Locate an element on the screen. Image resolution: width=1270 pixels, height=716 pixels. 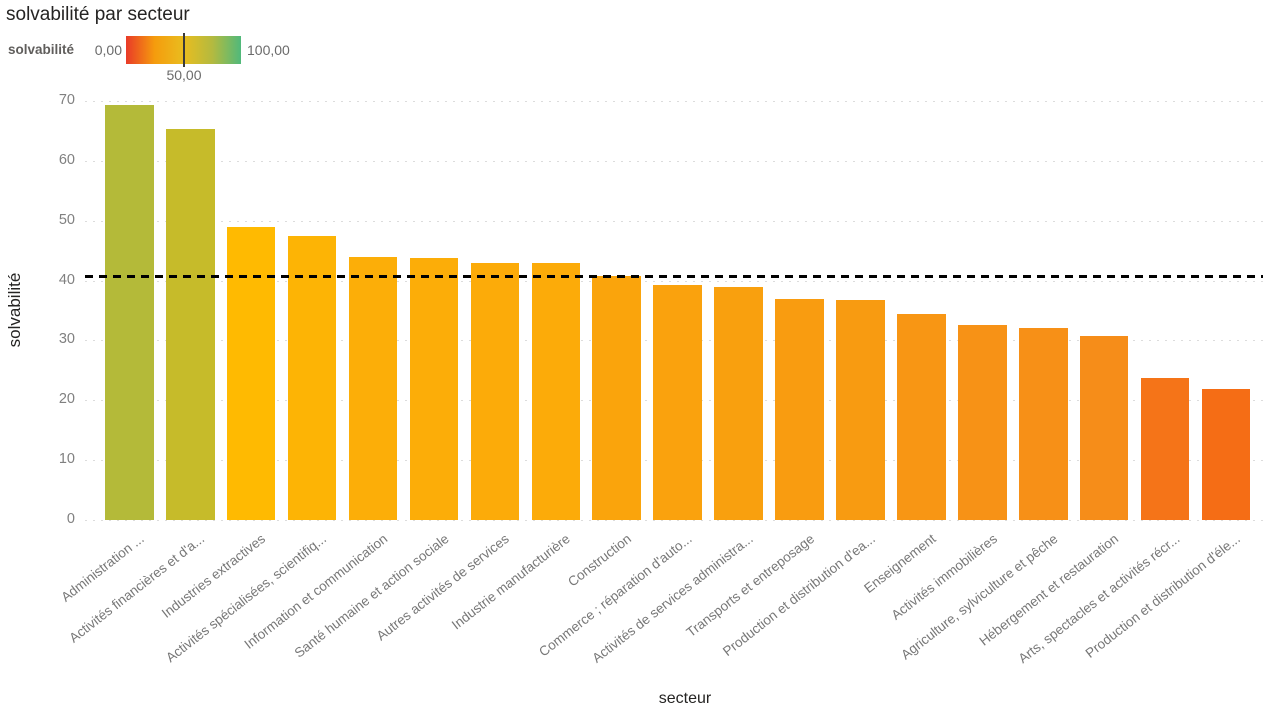
legend-mid-value: 50,00 is located at coordinates (184, 75).